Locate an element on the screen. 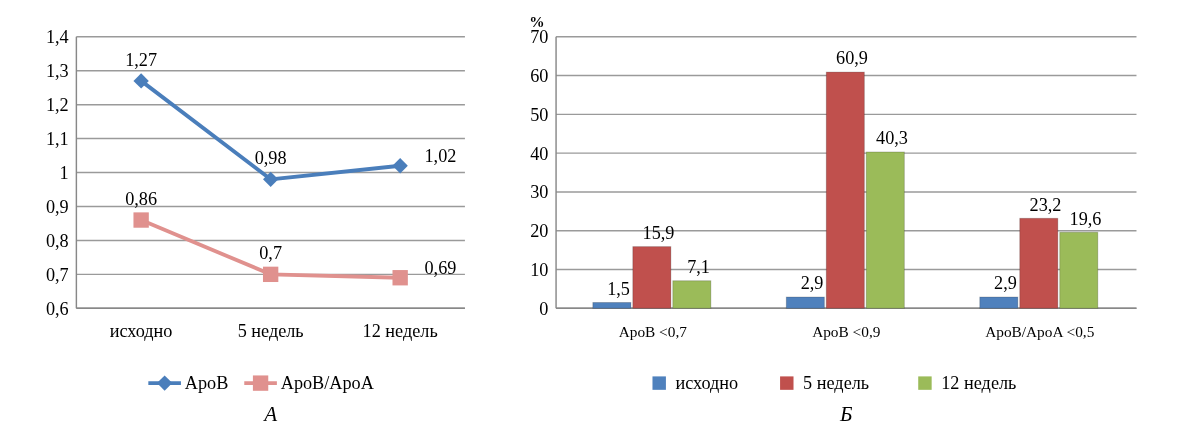 The height and width of the screenshot is (443, 1187). legend-label: 5 недель is located at coordinates (836, 383).